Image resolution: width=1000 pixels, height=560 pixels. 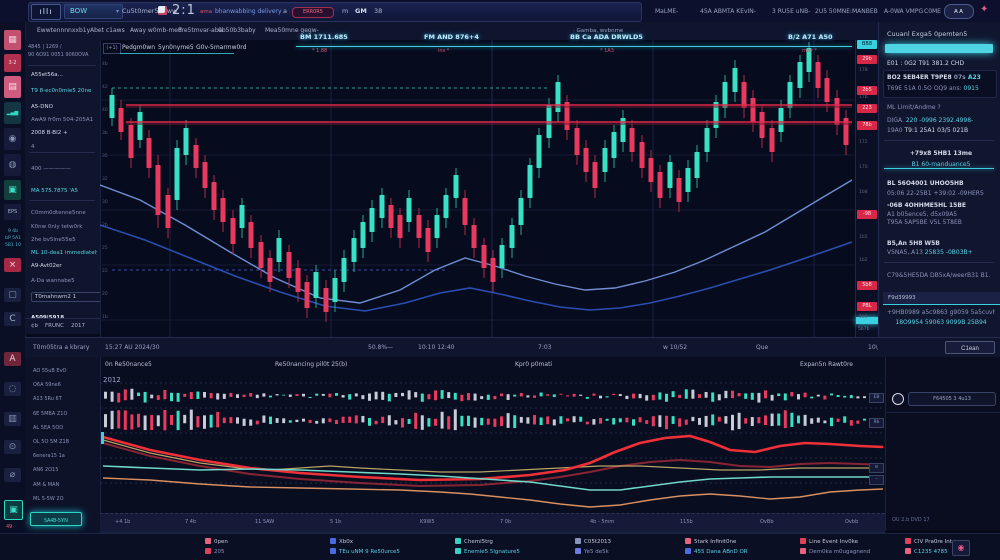 What do you see at coordinates (139, 47) in the screenshot?
I see `chart-header-token-0: Pedgm0wn` at bounding box center [139, 47].